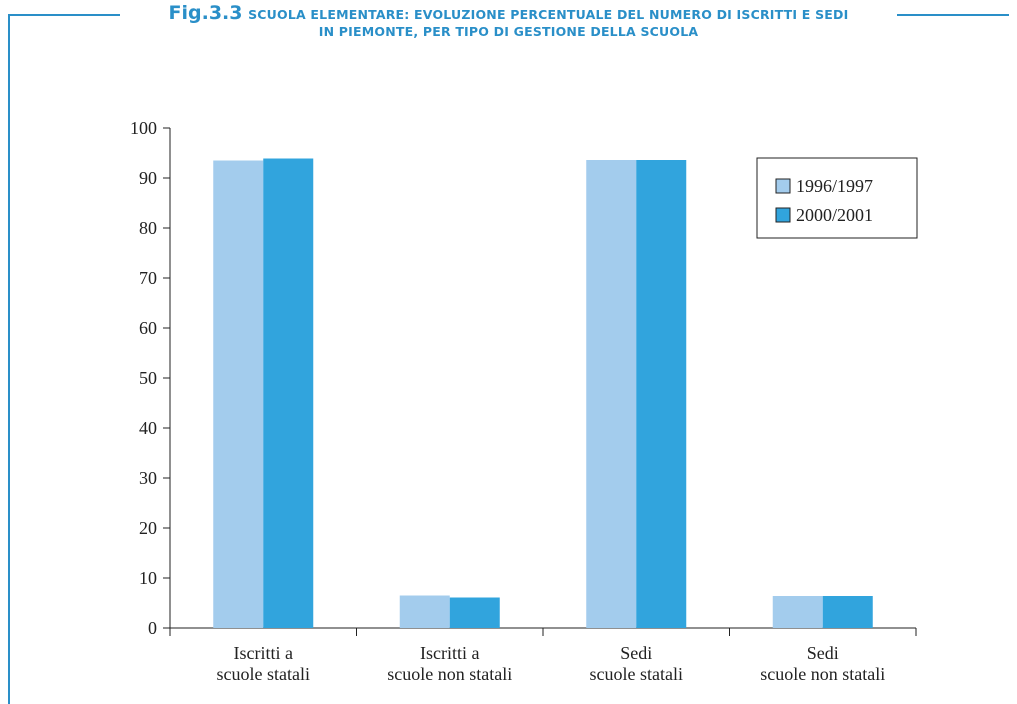 Image resolution: width=1017 pixels, height=704 pixels. I want to click on y-axis: 0 10 20 30 40 50 60 70 80 90 100, so click(150, 378).